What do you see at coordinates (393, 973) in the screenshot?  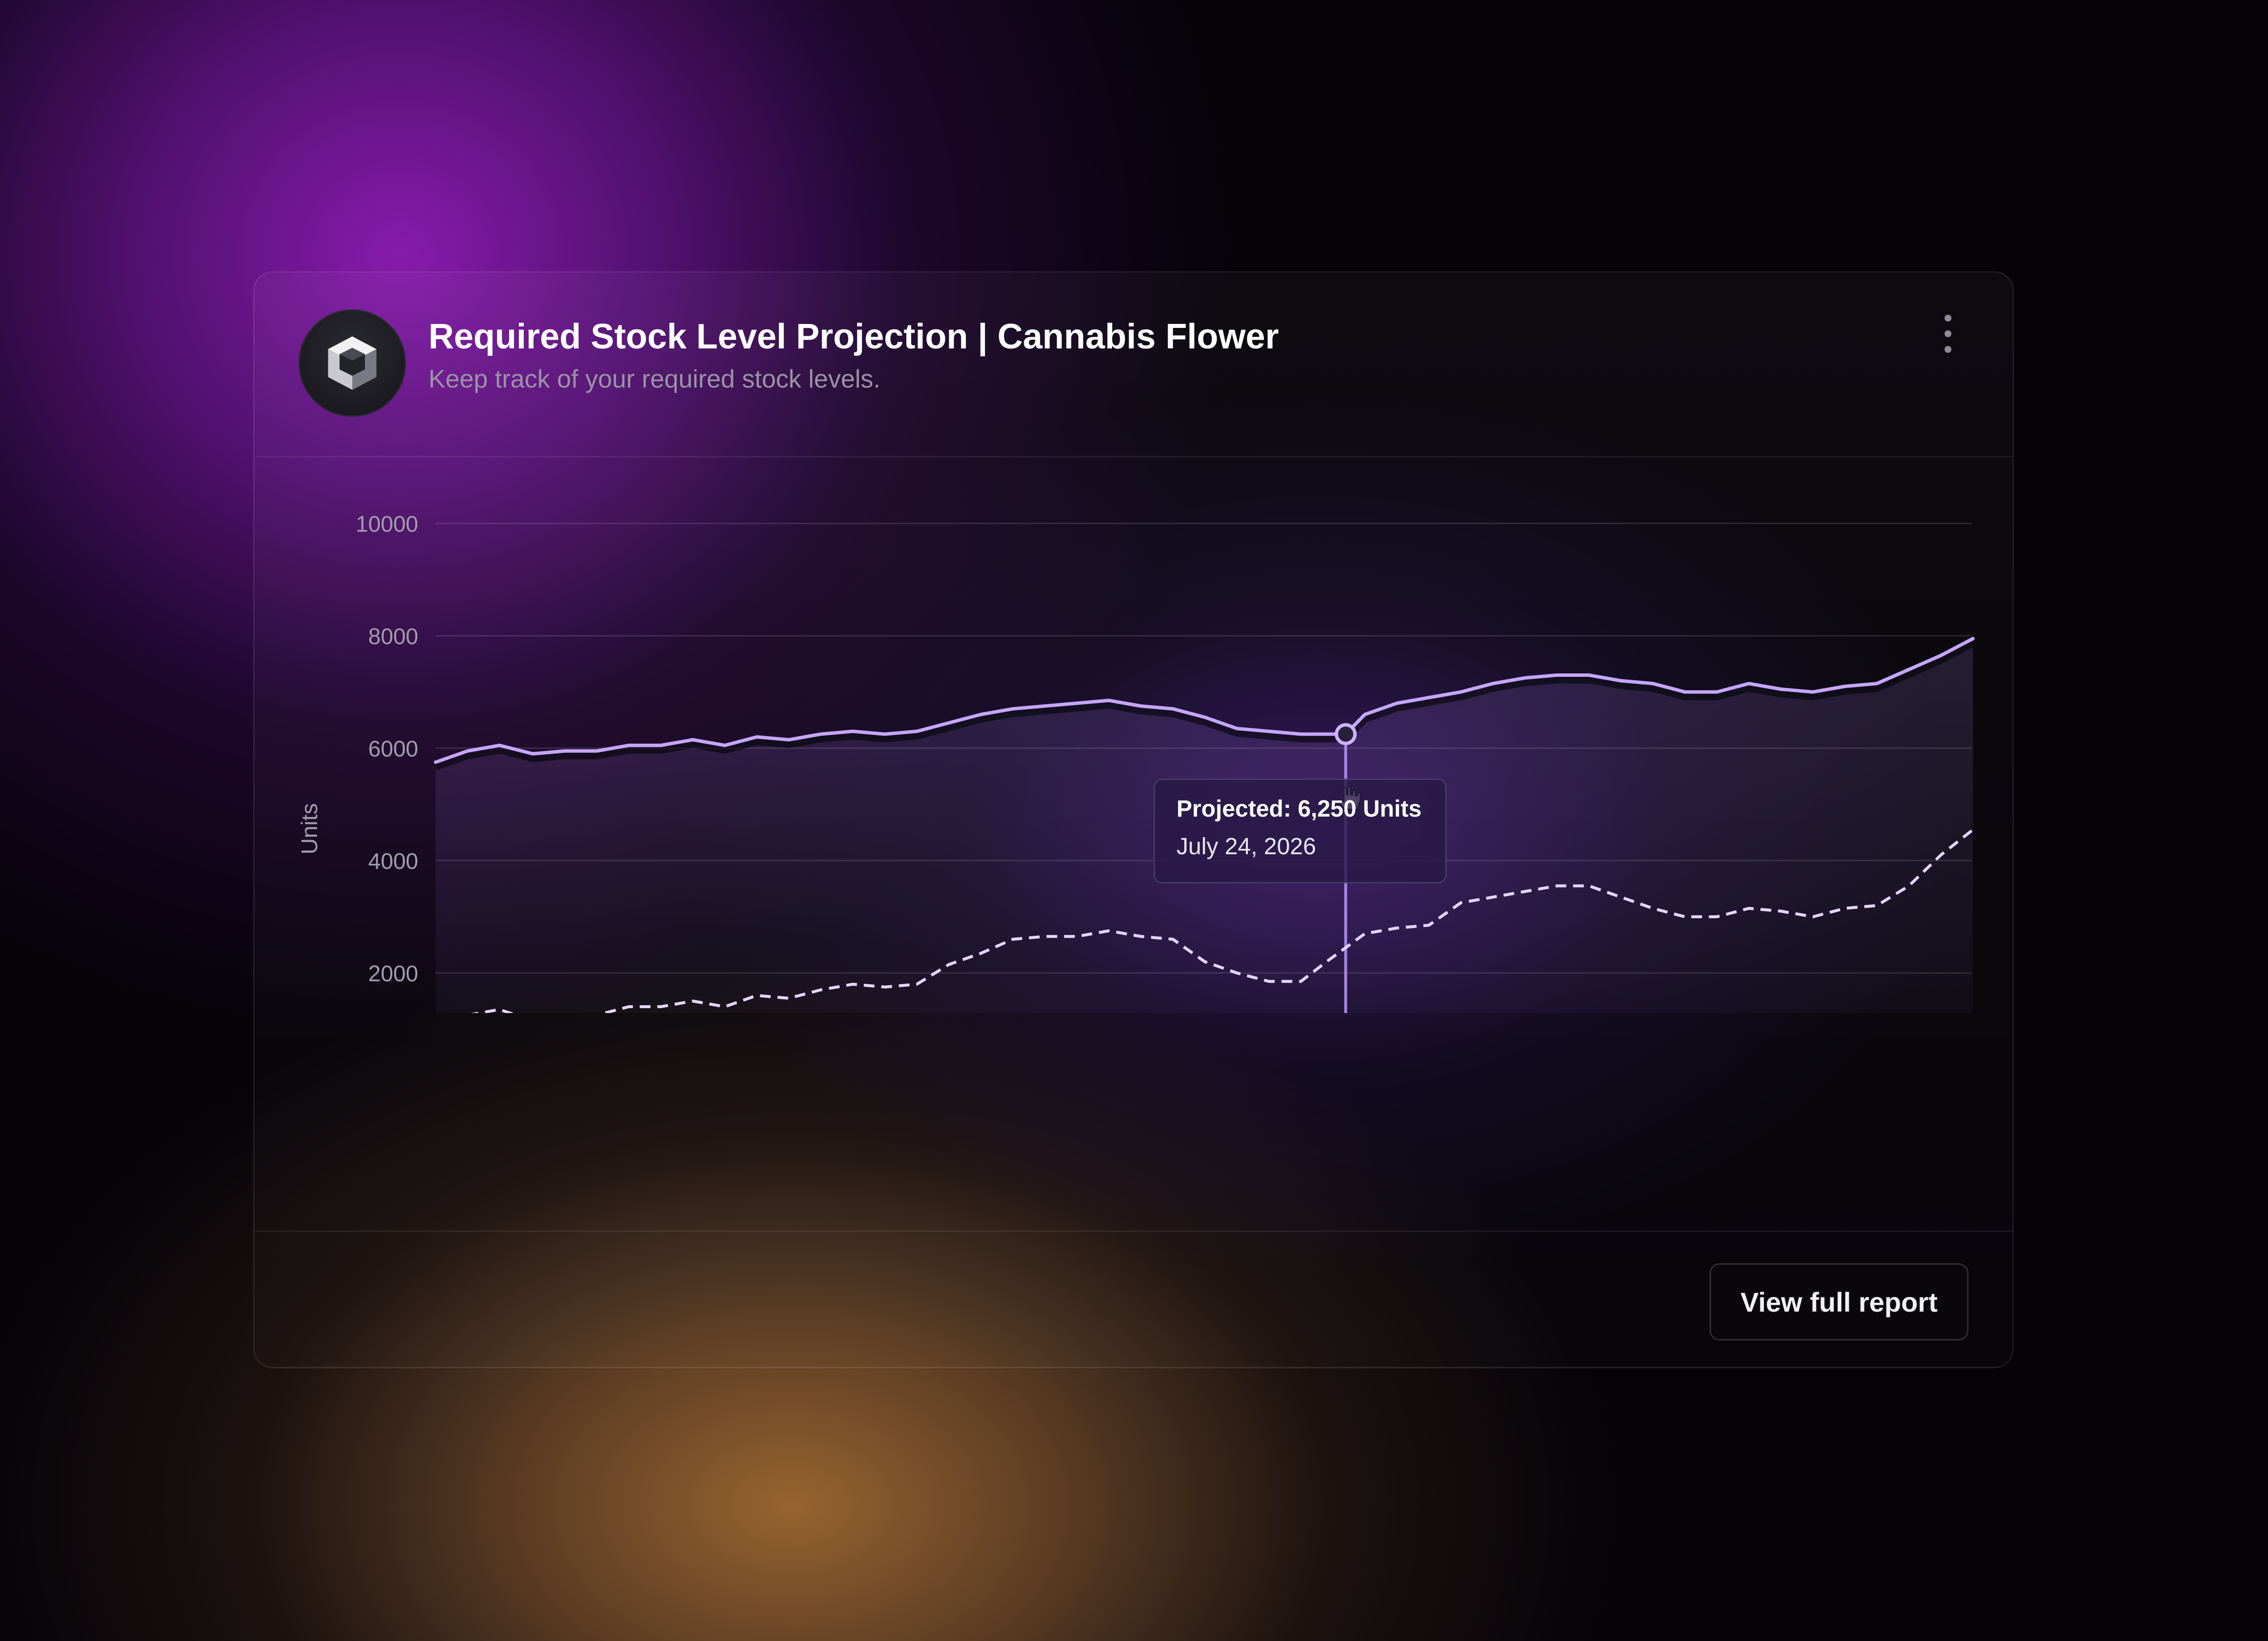 I see `y-tick-label: 2000` at bounding box center [393, 973].